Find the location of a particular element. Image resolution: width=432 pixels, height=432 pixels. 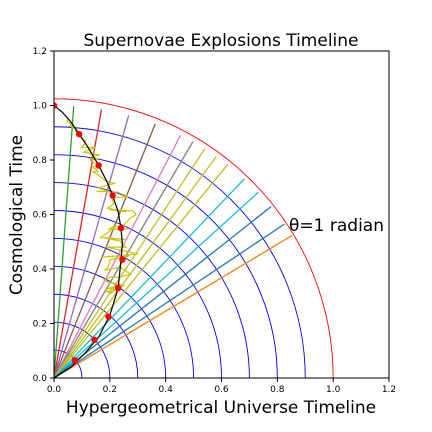

x-tick-label: 0.4 is located at coordinates (166, 390).